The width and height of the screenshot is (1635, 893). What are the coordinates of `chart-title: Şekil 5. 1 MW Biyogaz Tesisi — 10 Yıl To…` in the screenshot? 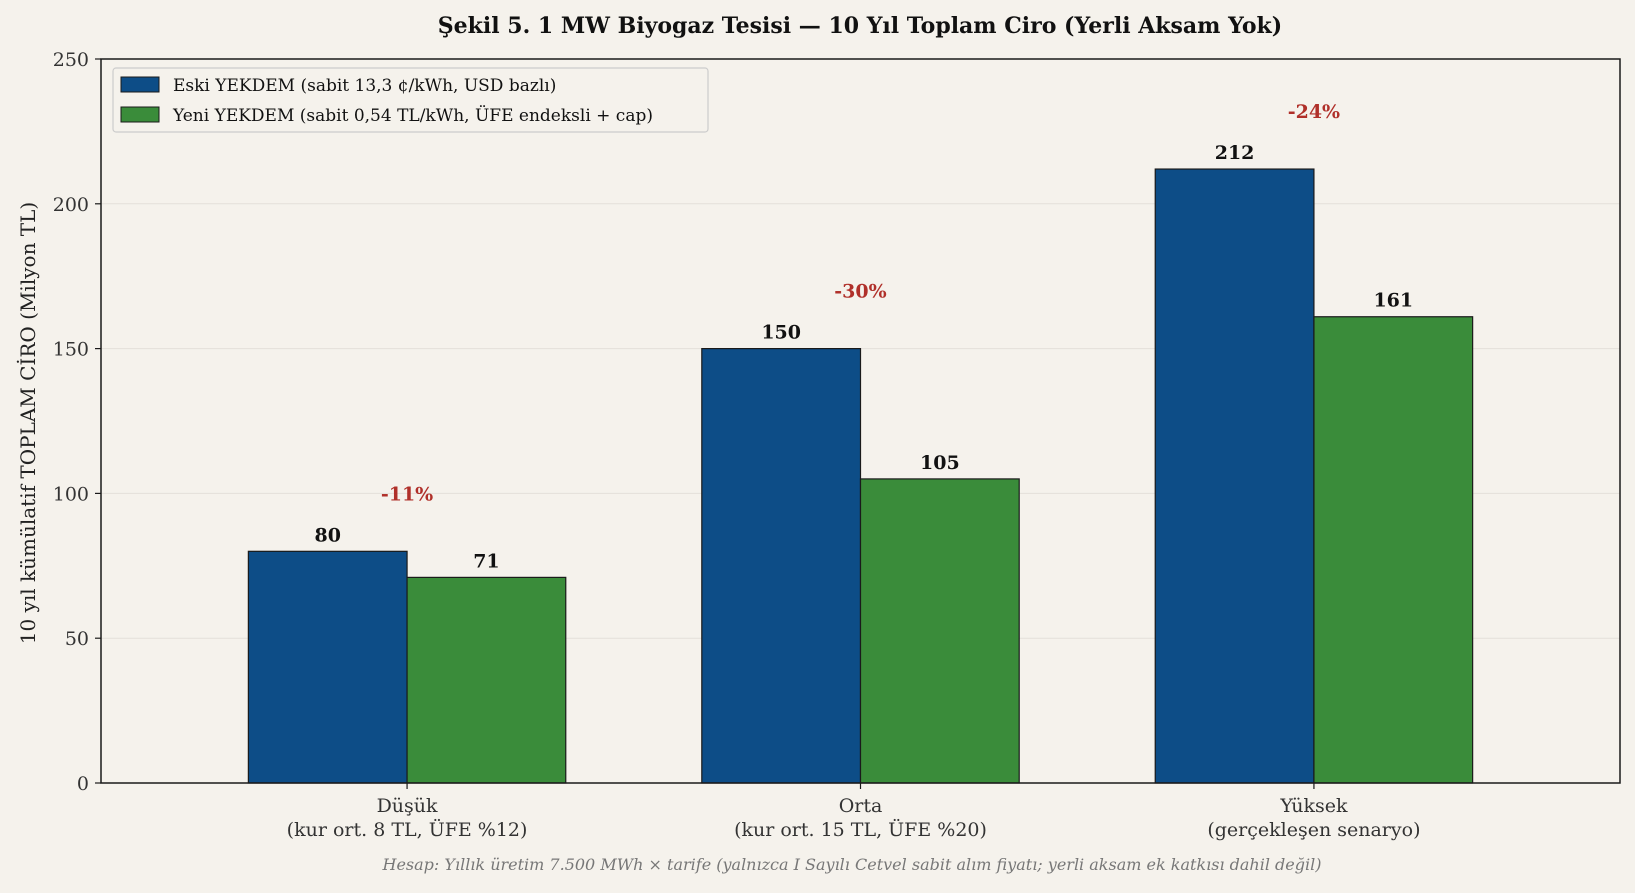 It's located at (860, 26).